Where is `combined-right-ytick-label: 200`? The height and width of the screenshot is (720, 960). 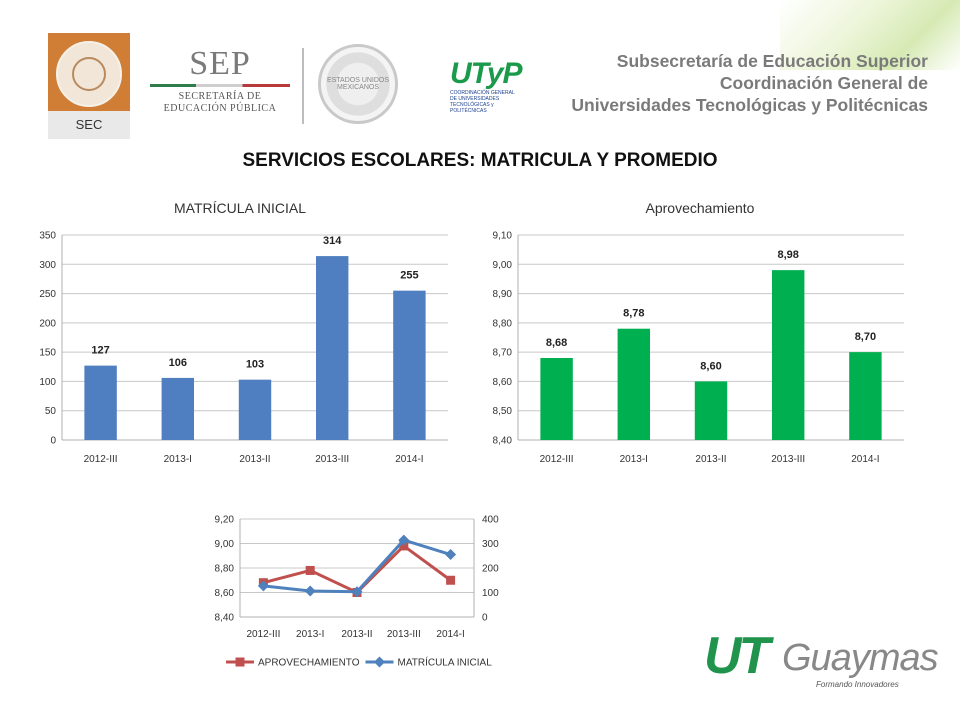 combined-right-ytick-label: 200 is located at coordinates (490, 569).